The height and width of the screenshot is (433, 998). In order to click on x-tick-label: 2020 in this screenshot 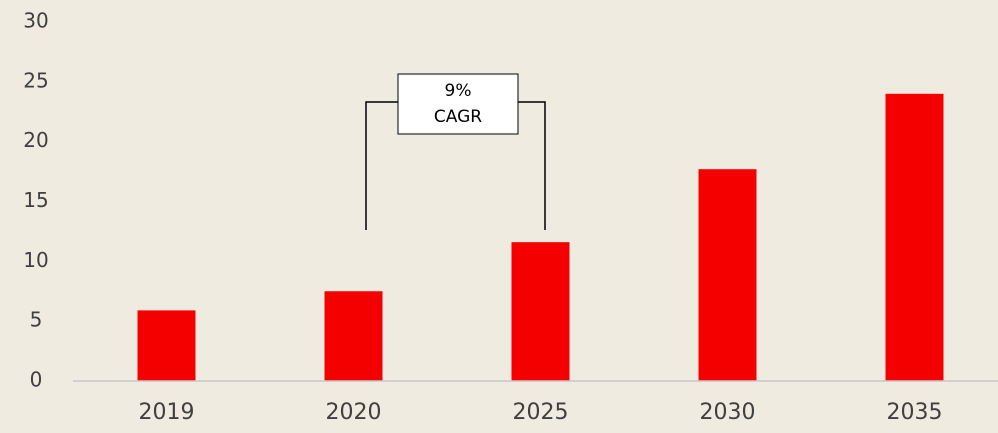, I will do `click(354, 412)`.